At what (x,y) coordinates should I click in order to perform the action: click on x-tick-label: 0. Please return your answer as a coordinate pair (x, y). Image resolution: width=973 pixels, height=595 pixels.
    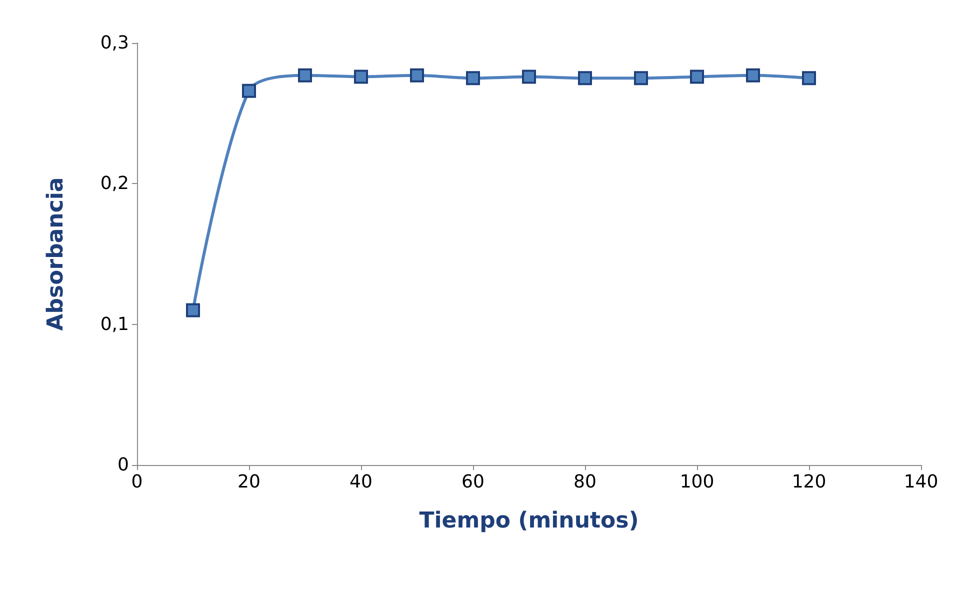
    Looking at the image, I should click on (137, 482).